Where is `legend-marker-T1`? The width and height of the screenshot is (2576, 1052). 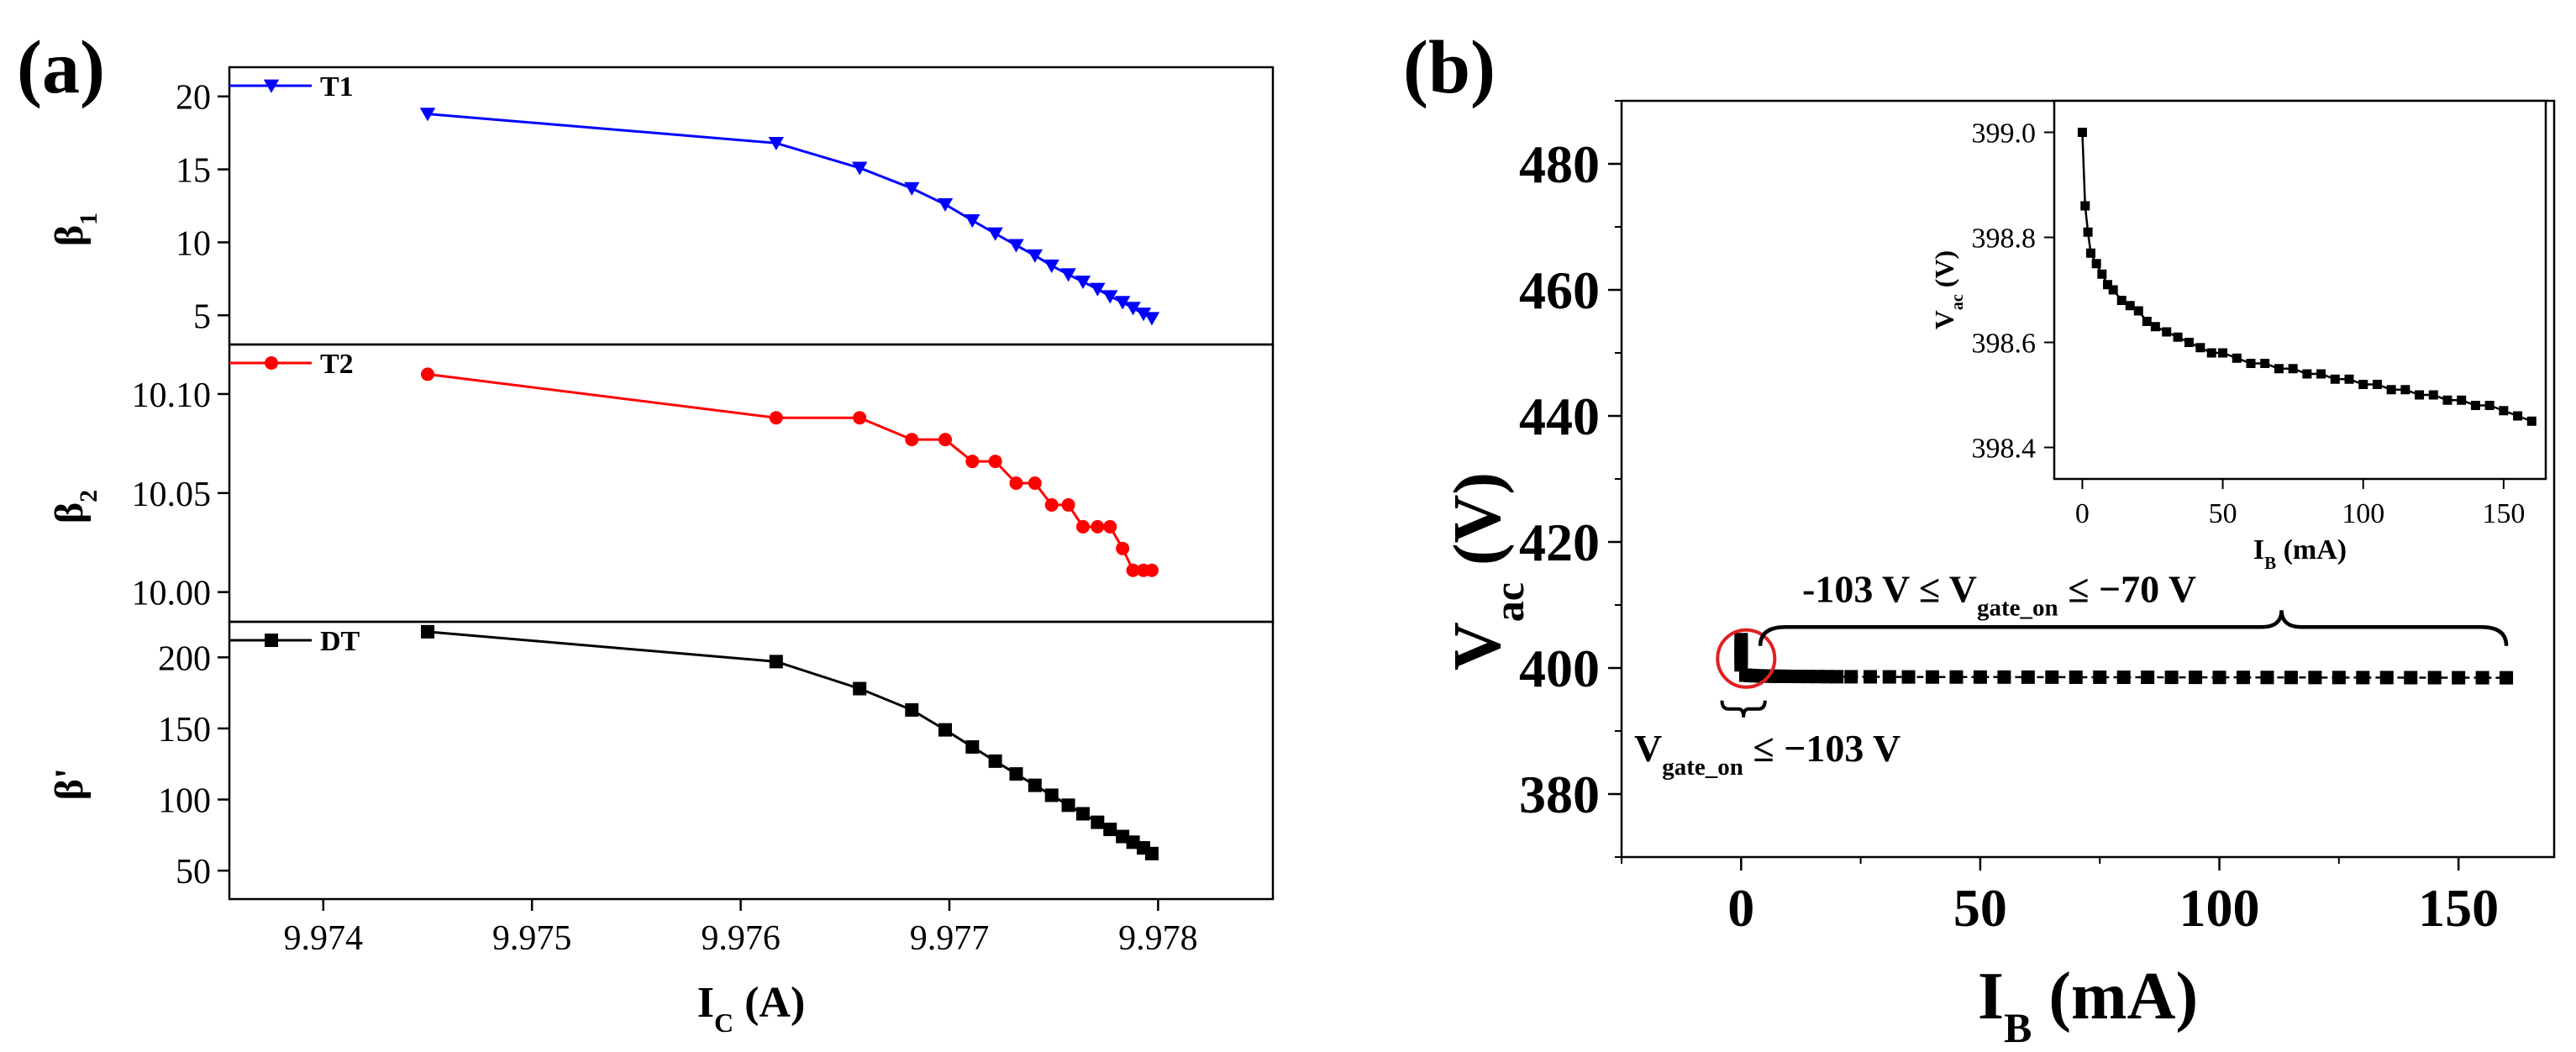 legend-marker-T1 is located at coordinates (271, 86).